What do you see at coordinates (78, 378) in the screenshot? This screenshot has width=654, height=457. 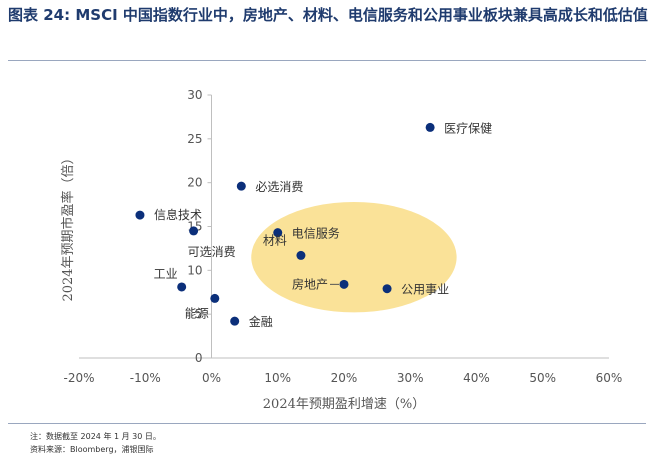 I see `x-tick-label: -20%` at bounding box center [78, 378].